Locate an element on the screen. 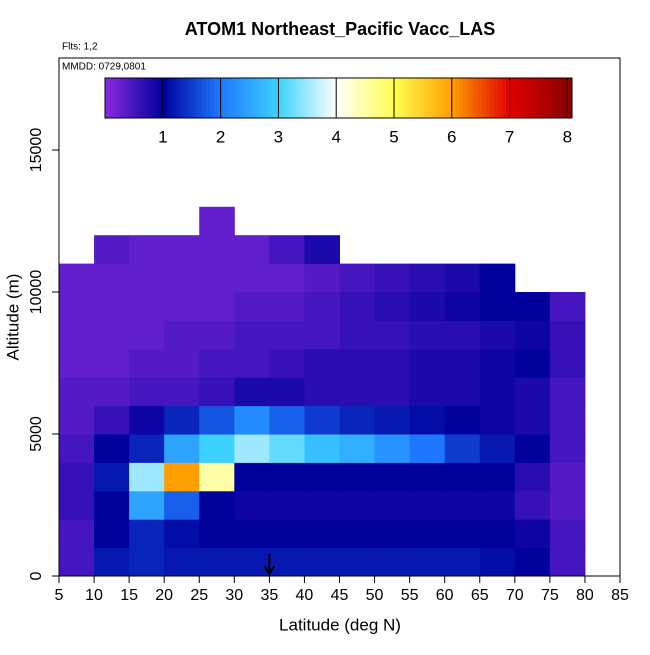  colorbar-tick-label: 7 is located at coordinates (509, 136).